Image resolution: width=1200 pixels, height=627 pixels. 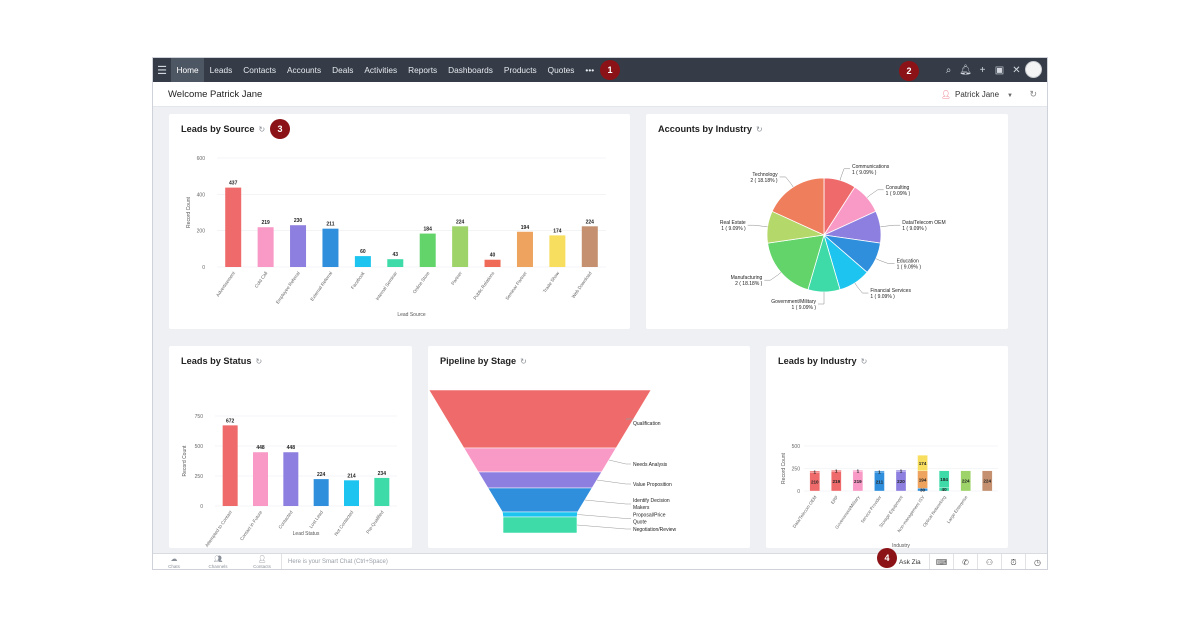 I want to click on nav-icon-group: ⌕ 🔔︎ + ▣ ✕, so click(x=982, y=70).